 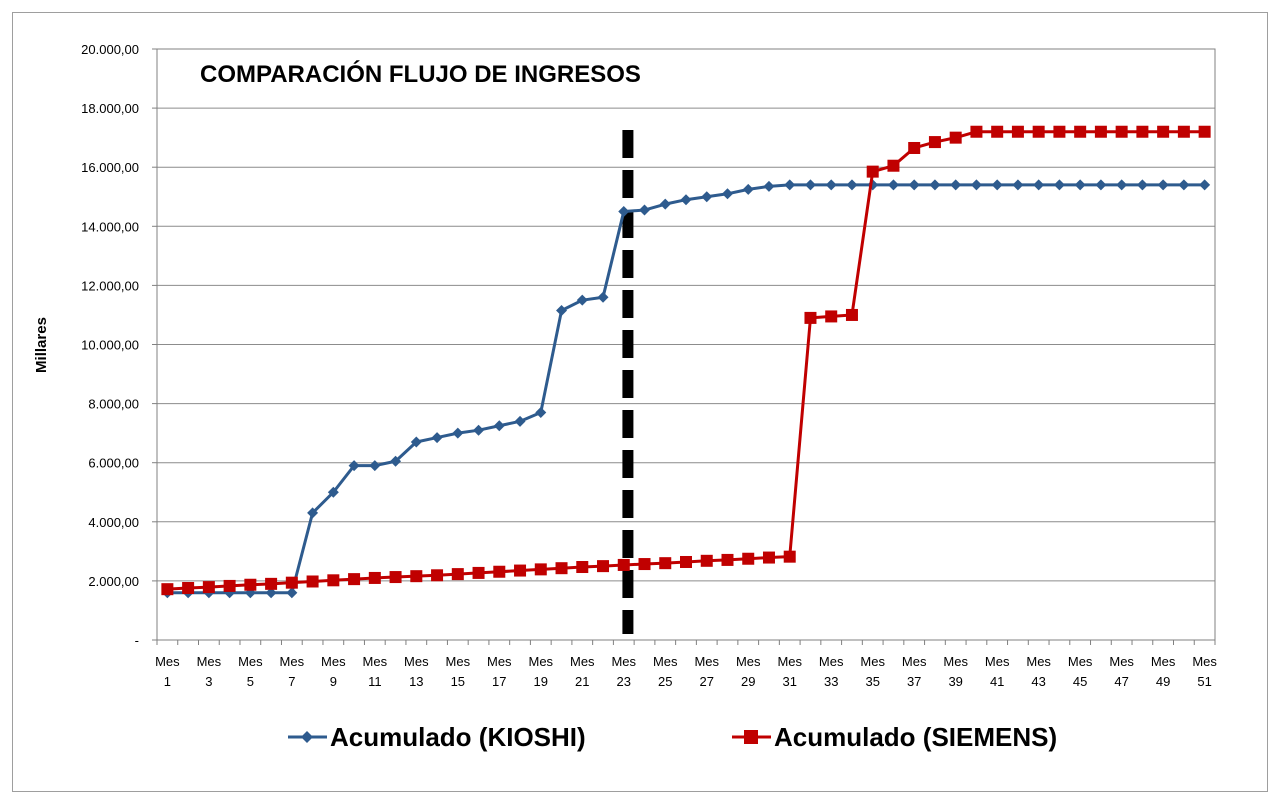 What do you see at coordinates (41, 345) in the screenshot?
I see `y-axis-title: Millares` at bounding box center [41, 345].